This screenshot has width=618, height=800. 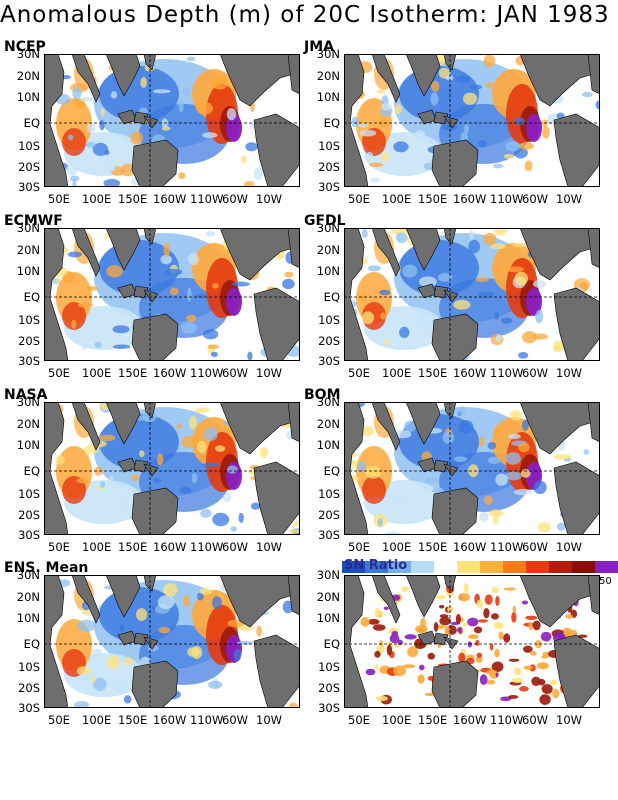 I want to click on latitude-label: 20S, so click(x=329, y=341).